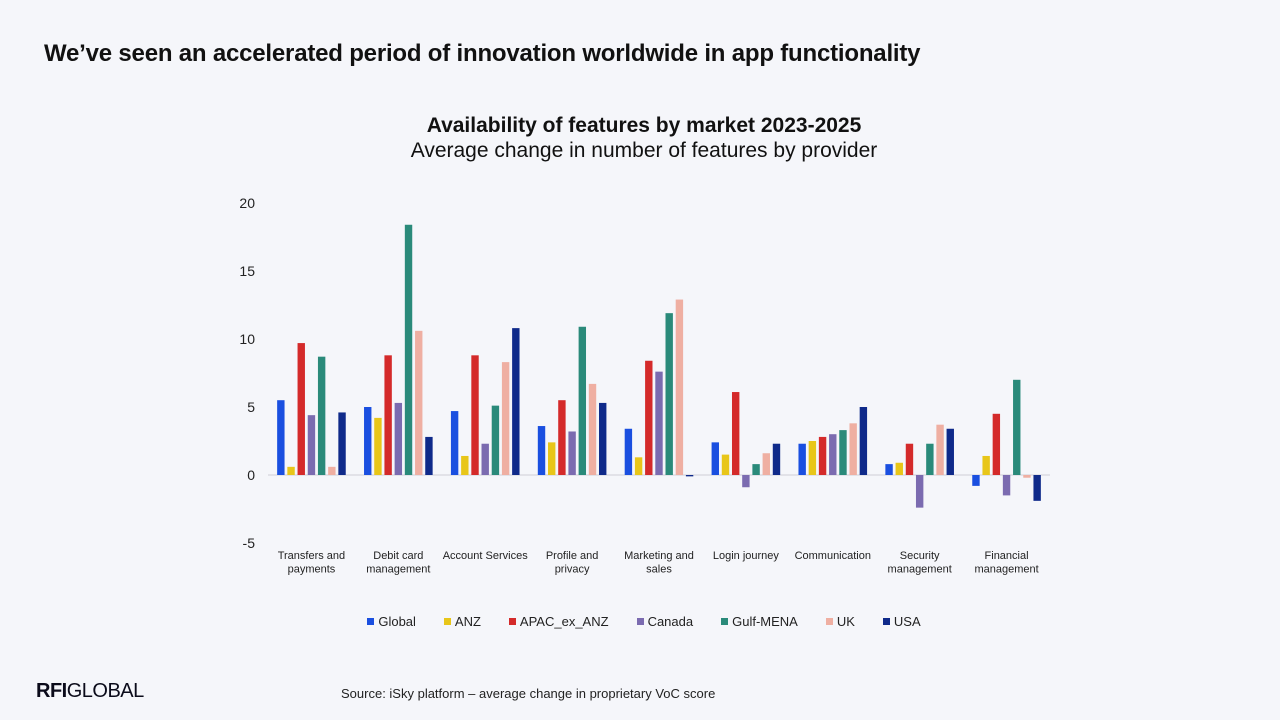 The height and width of the screenshot is (720, 1280). What do you see at coordinates (1007, 556) in the screenshot?
I see `x-category-label: Financial` at bounding box center [1007, 556].